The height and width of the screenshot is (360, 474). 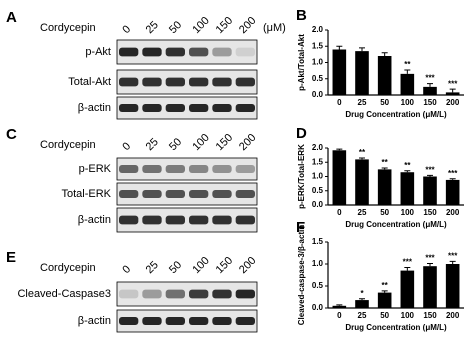 What do you see at coordinates (98, 52) in the screenshot?
I see `row-label: p-Akt` at bounding box center [98, 52].